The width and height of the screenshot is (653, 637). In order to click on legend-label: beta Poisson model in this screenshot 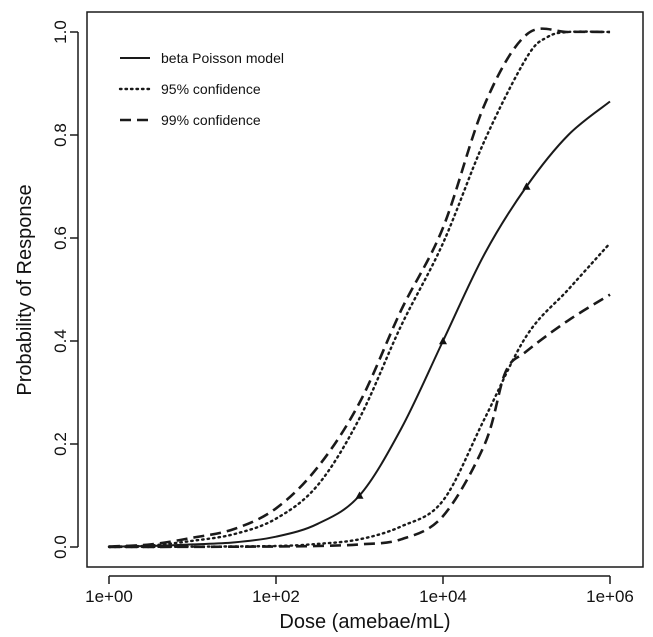, I will do `click(222, 58)`.